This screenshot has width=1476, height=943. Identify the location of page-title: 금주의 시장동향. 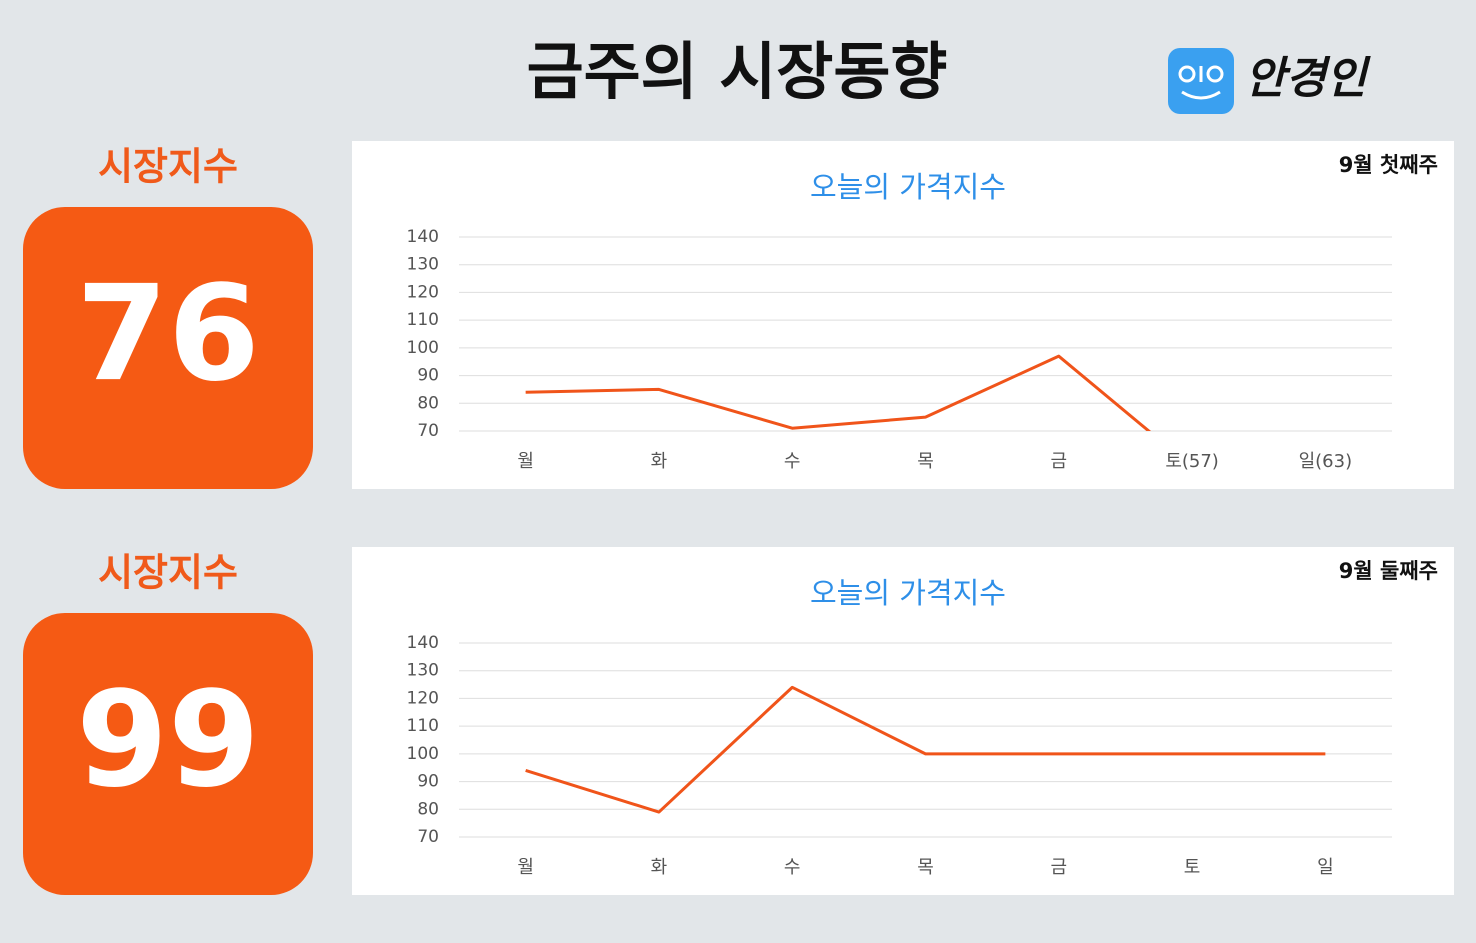
(737, 71).